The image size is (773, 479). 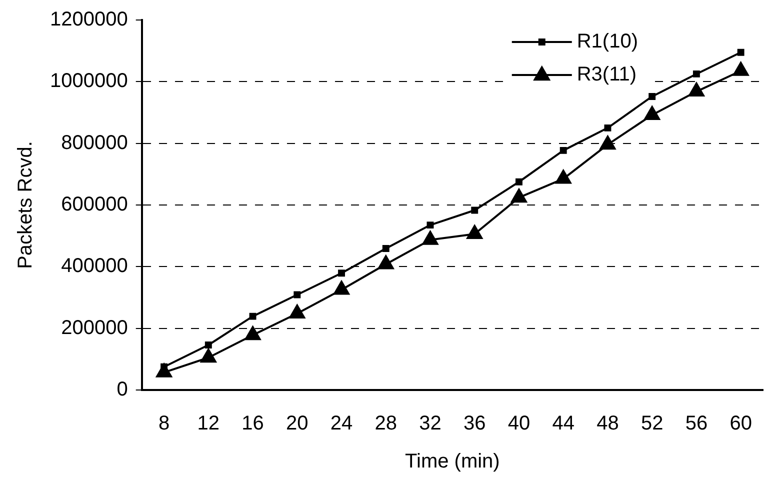 I want to click on y-tick-label: 1000000, so click(x=89, y=81).